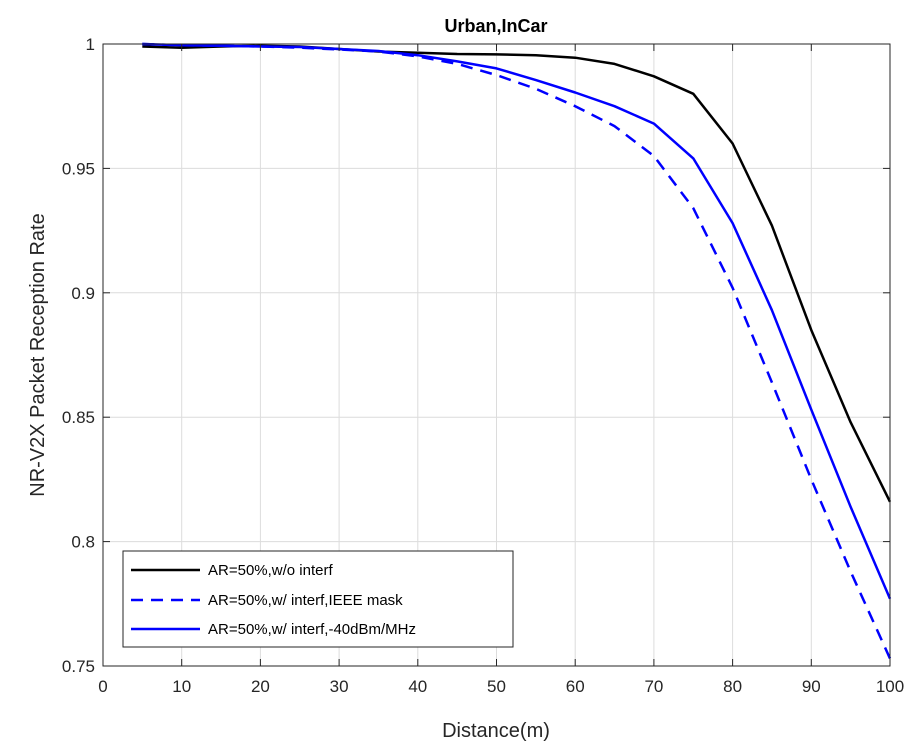 This screenshot has height=747, width=916. Describe the element at coordinates (83, 293) in the screenshot. I see `y-tick-label: 0.9` at that location.